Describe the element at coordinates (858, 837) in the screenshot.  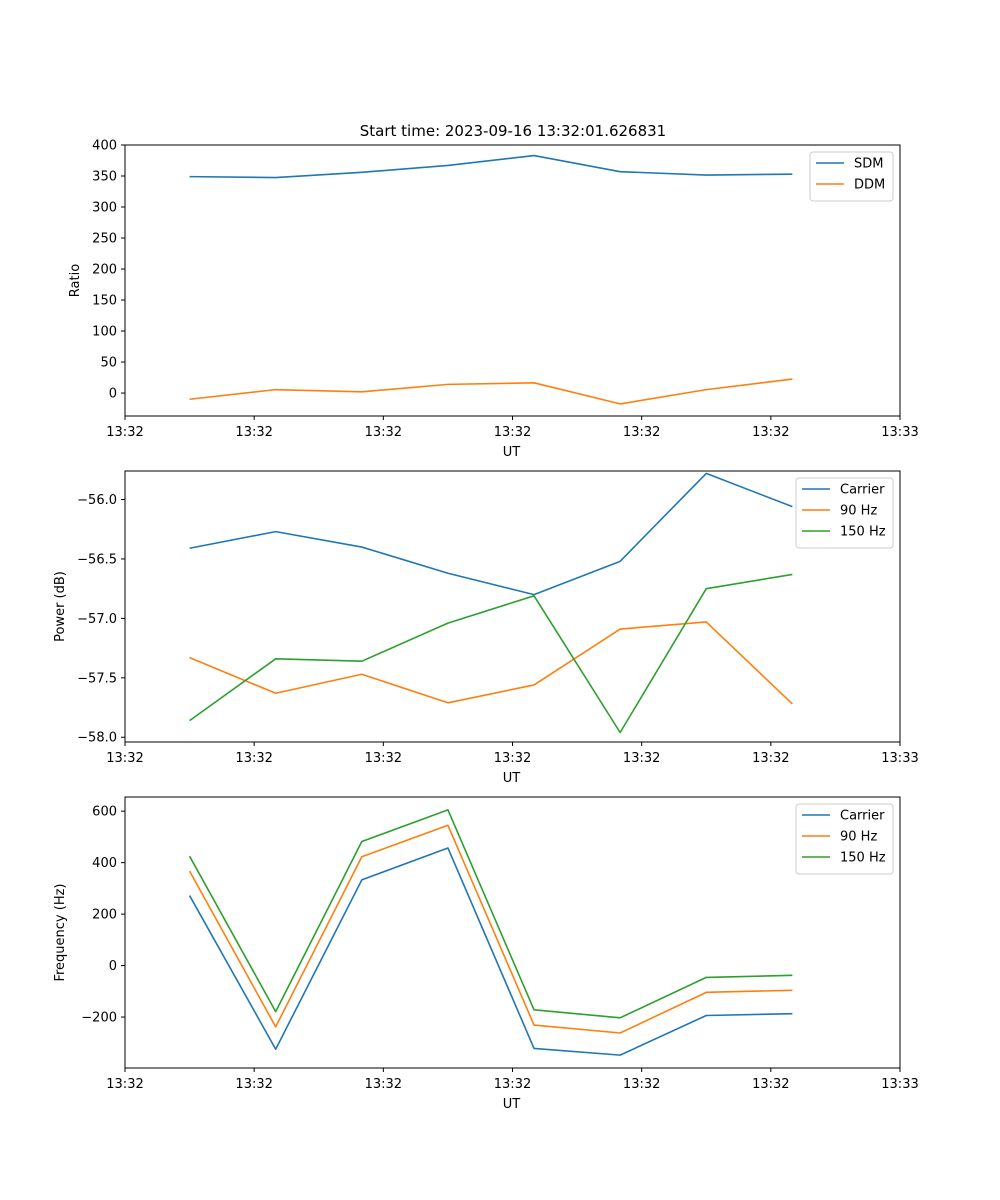
I see `frequency-legend-label-90-hz: 90 Hz` at that location.